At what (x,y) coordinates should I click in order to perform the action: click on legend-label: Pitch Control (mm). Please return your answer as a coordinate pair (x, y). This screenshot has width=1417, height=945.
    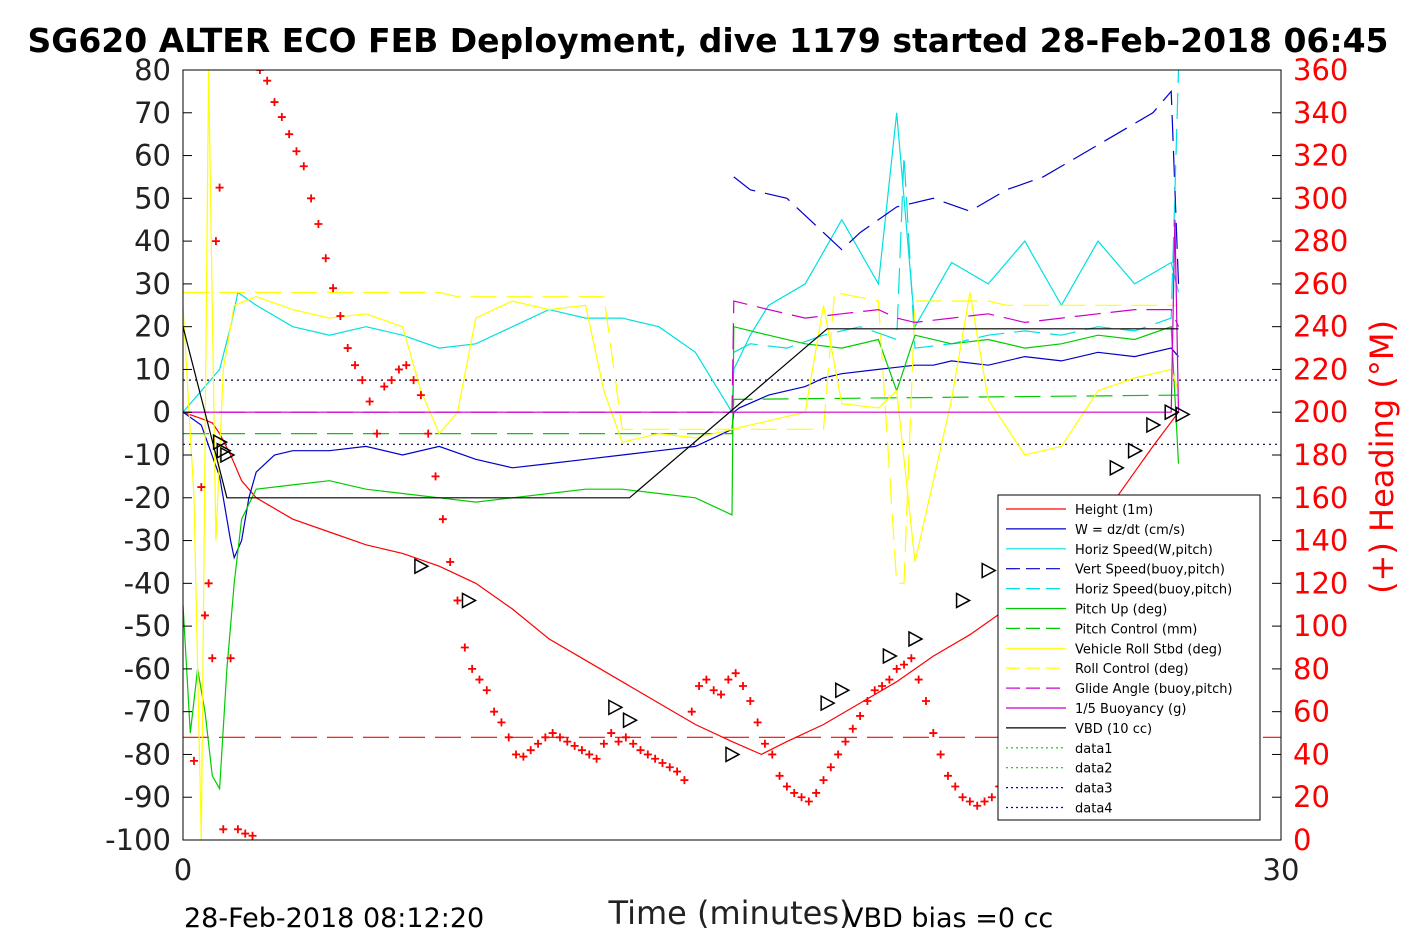
    Looking at the image, I should click on (1136, 629).